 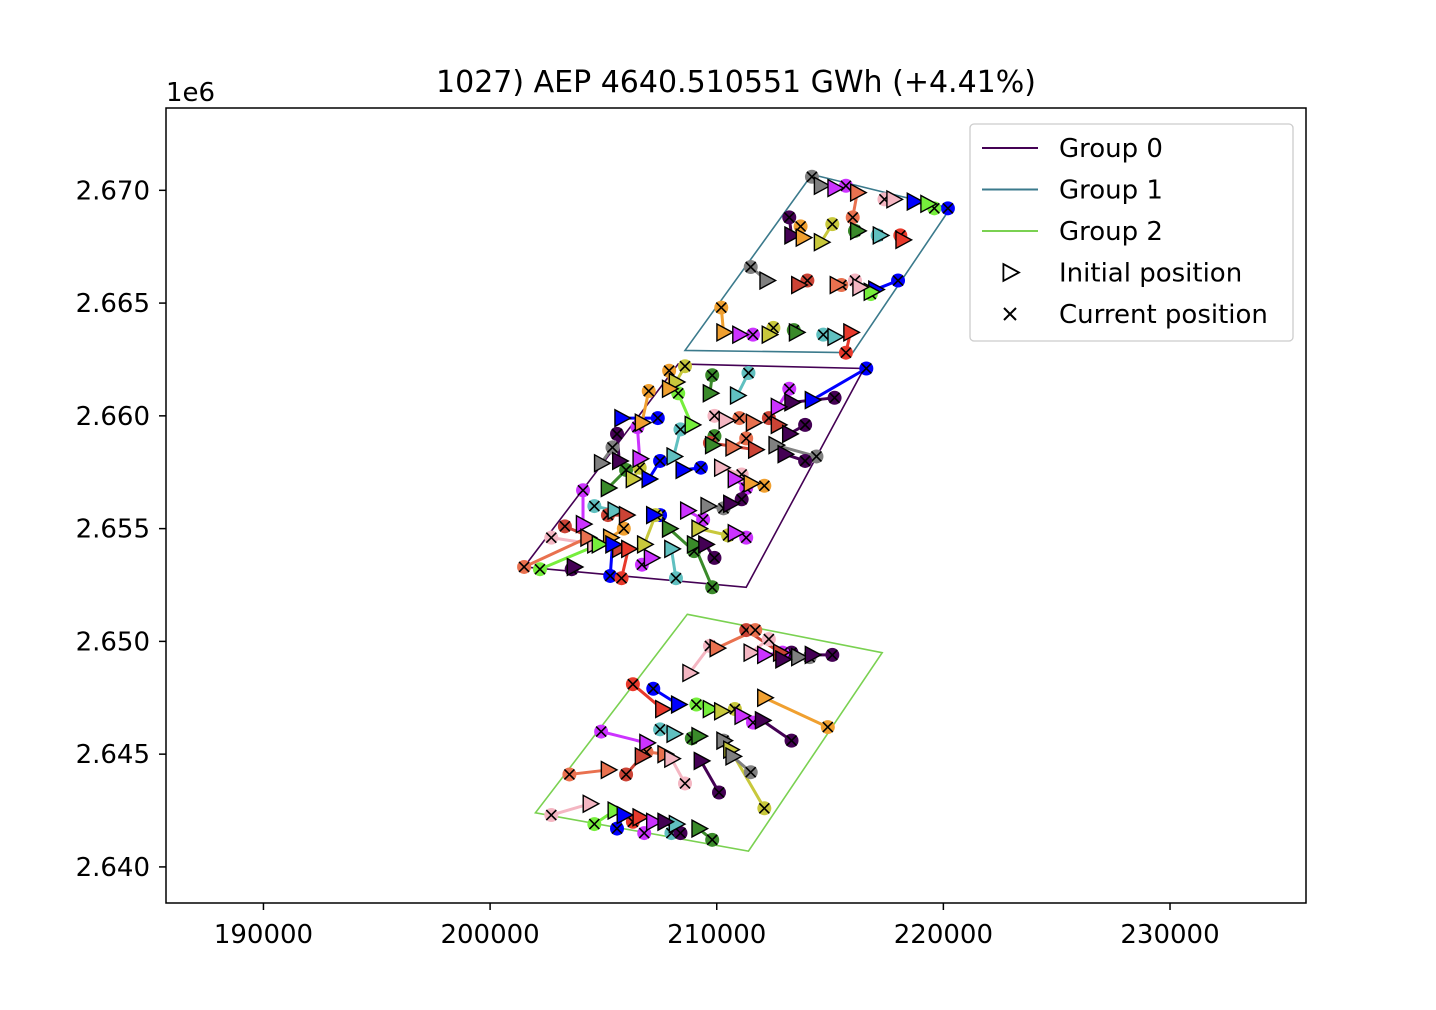 I want to click on y-tick-label: 2.665, so click(x=113, y=304).